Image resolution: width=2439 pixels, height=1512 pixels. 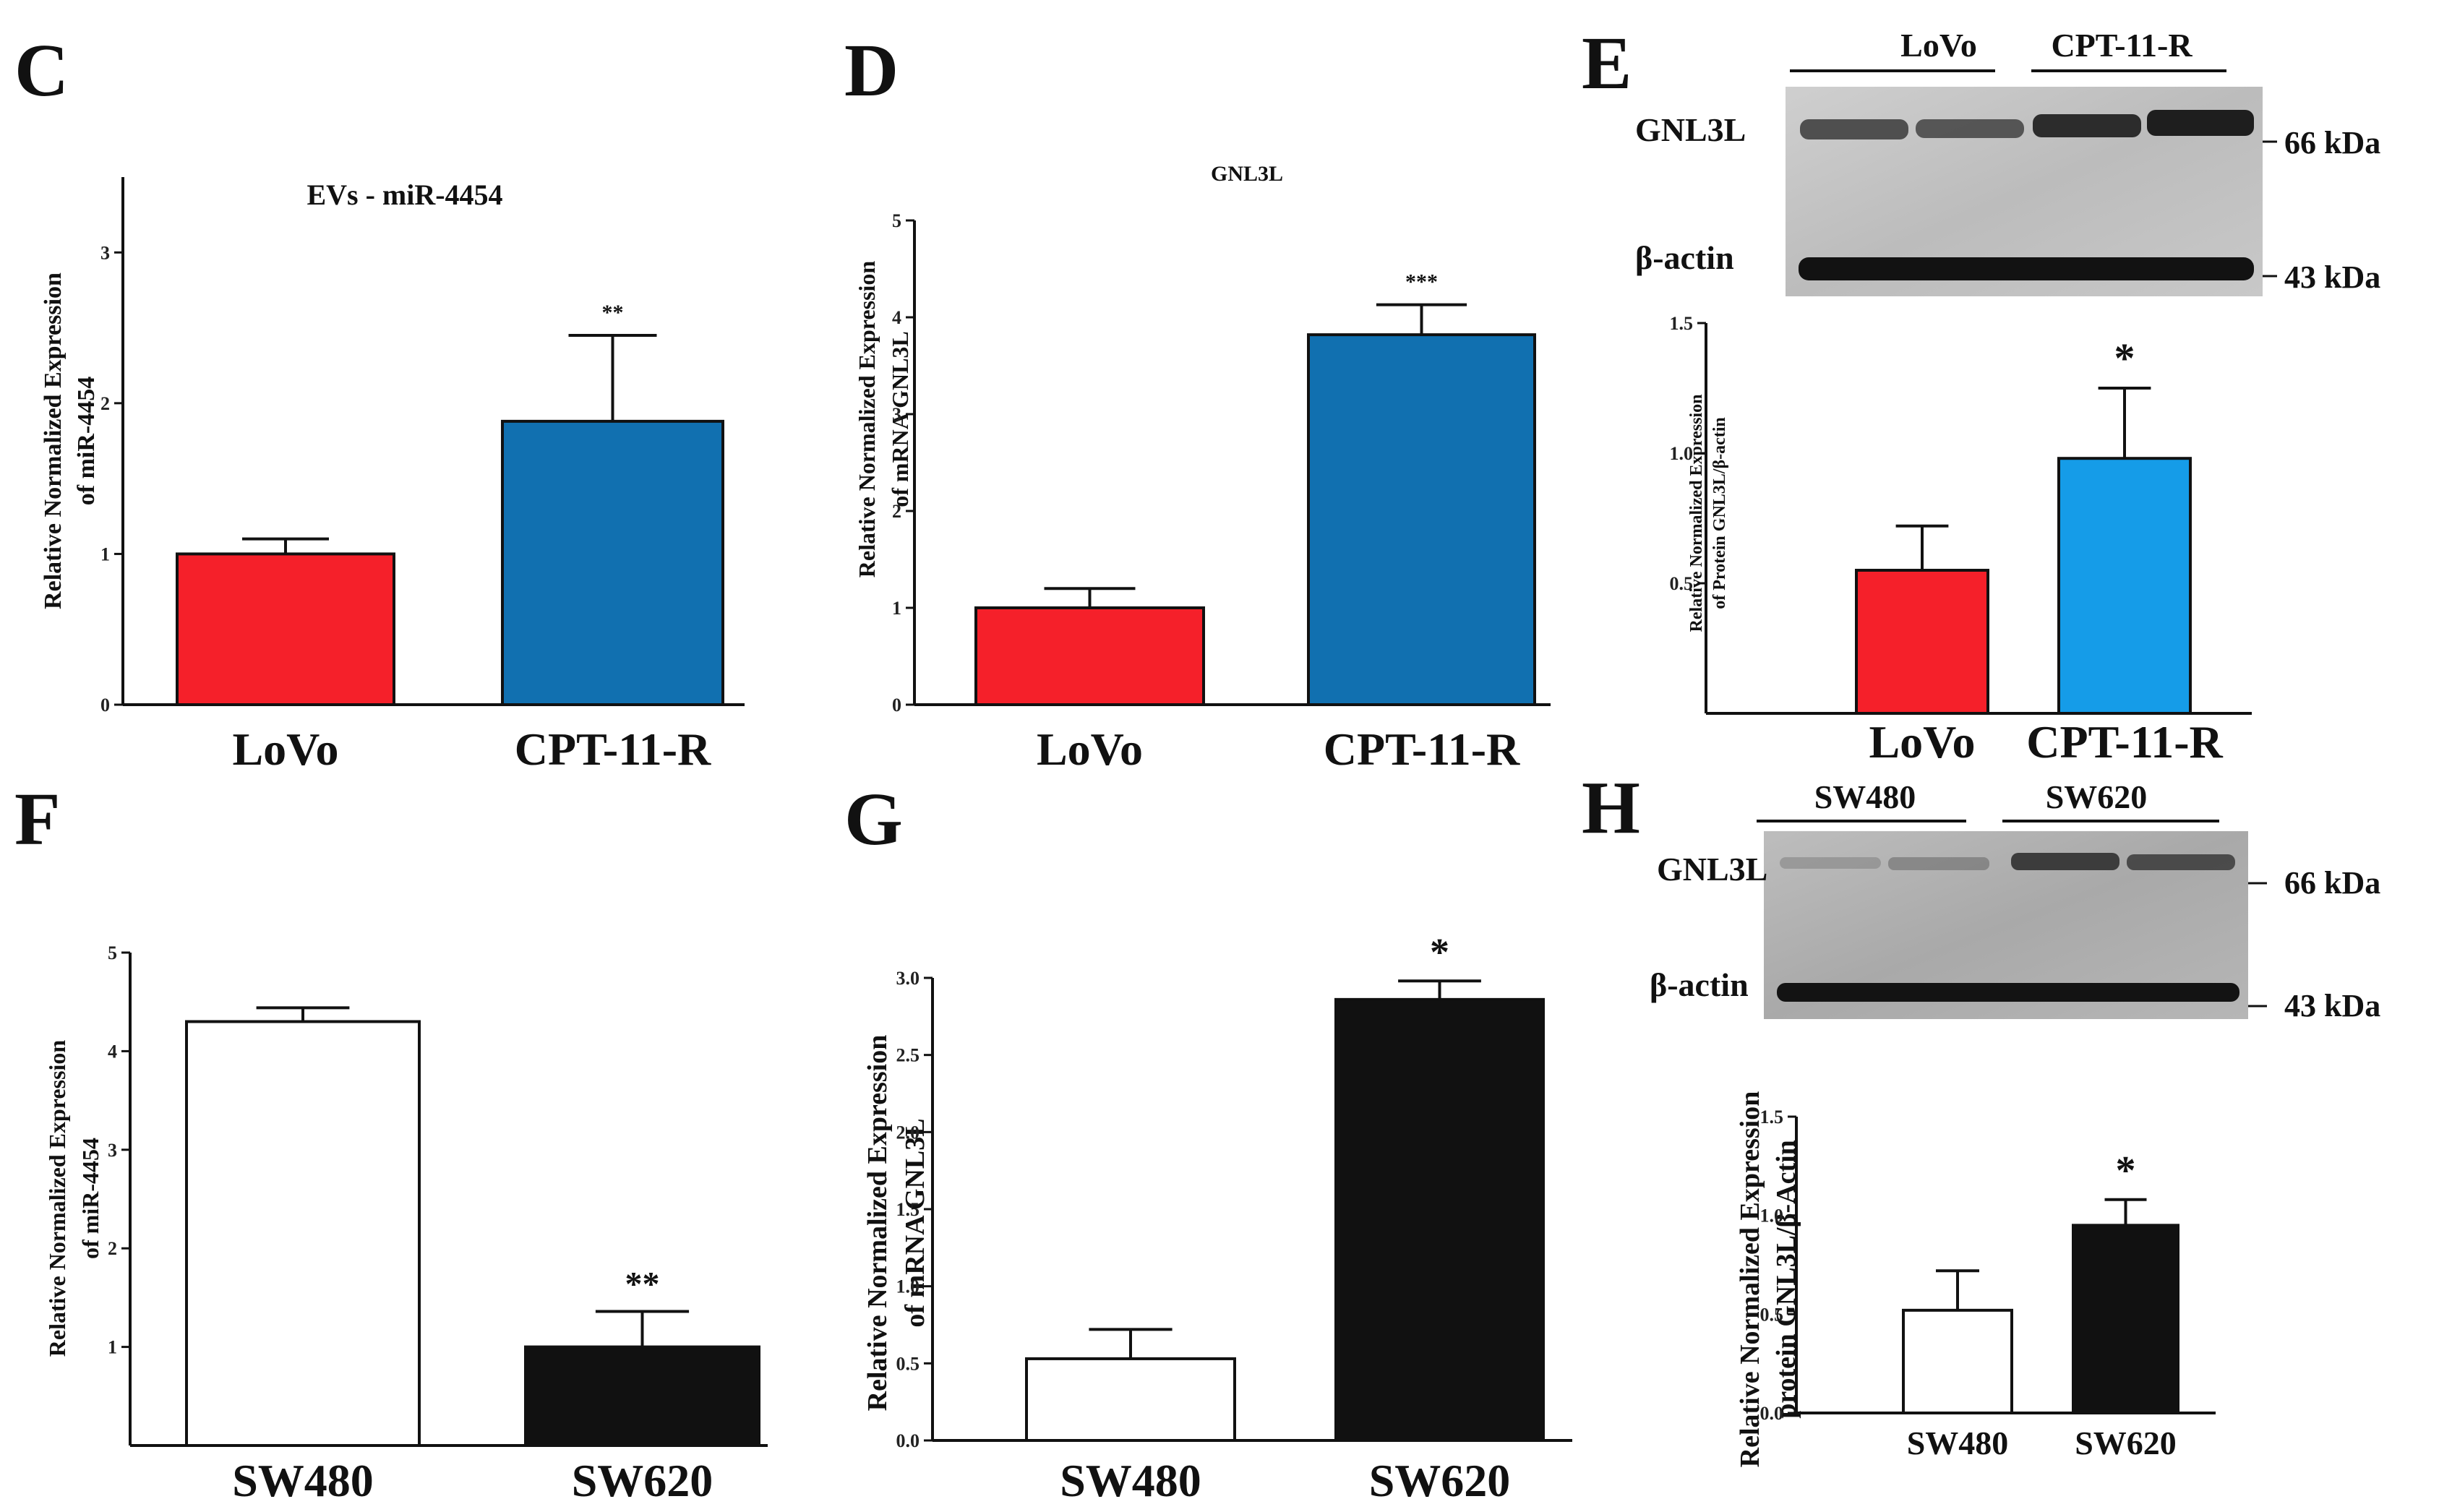 What do you see at coordinates (105, 705) in the screenshot?
I see `chart-c-ytick-label-0: 0` at bounding box center [105, 705].